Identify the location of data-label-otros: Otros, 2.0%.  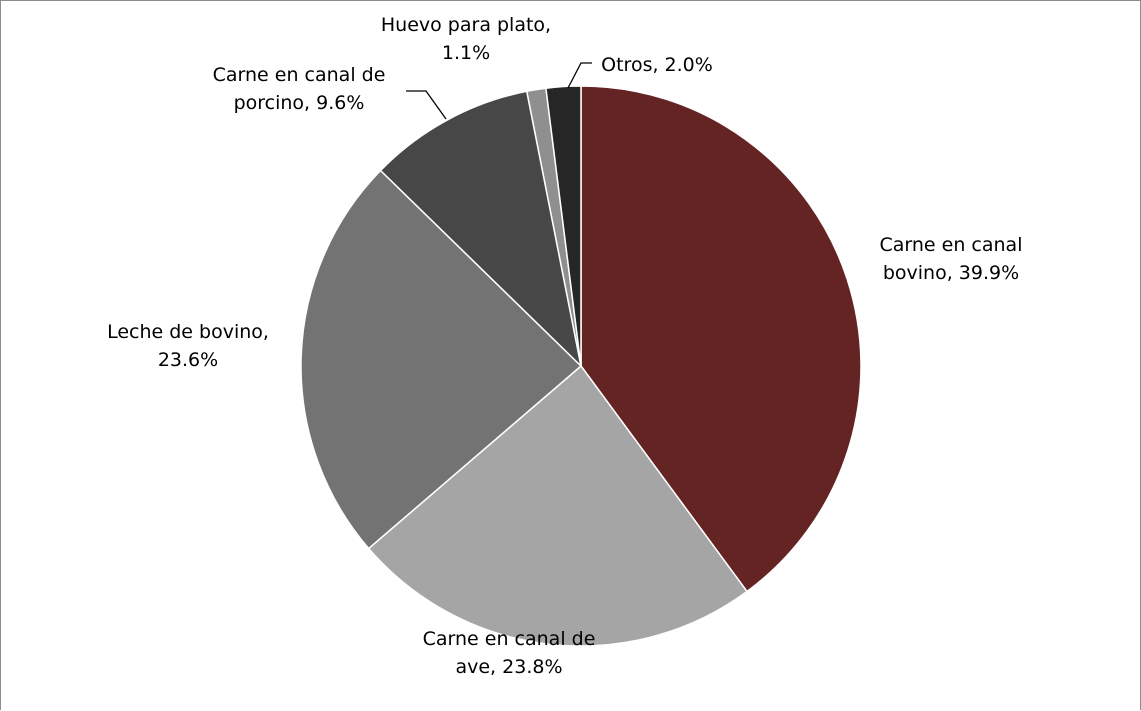
(657, 65).